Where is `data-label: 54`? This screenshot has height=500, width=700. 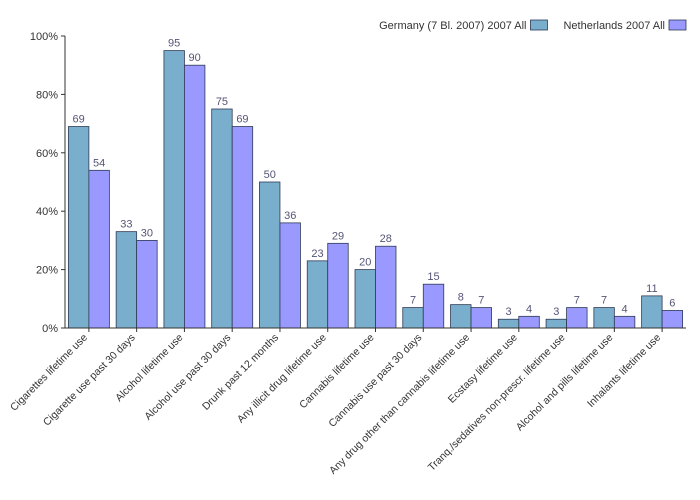 data-label: 54 is located at coordinates (99, 163).